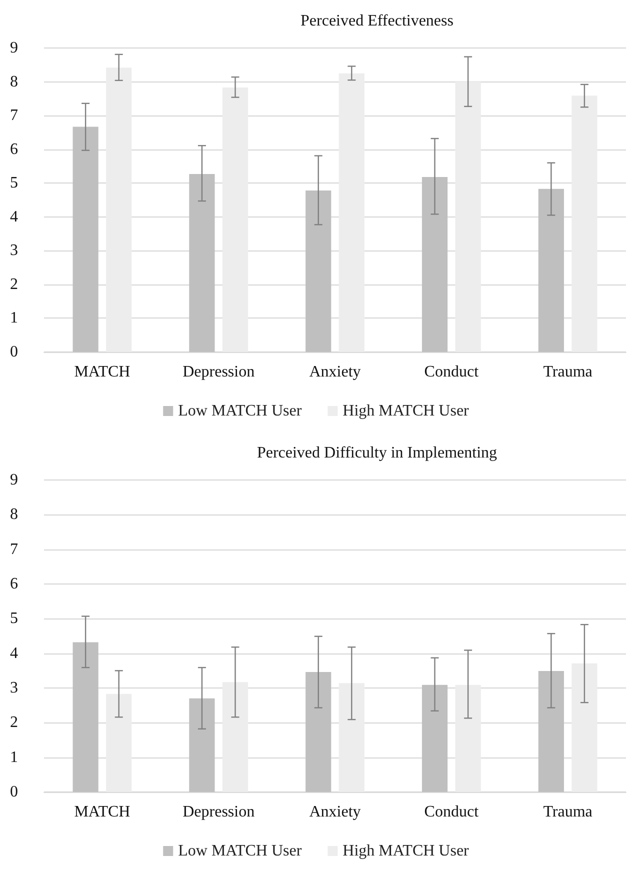 This screenshot has height=875, width=632. I want to click on chart-title: Perceived Difficulty in Implementing, so click(377, 453).